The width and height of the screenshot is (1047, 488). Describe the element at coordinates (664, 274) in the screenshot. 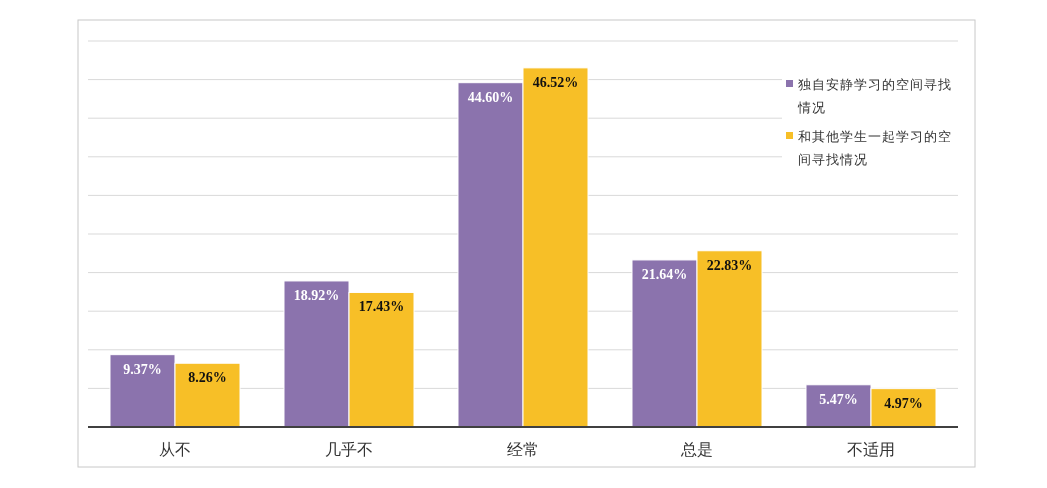

I see `data-label: 21.64%` at that location.